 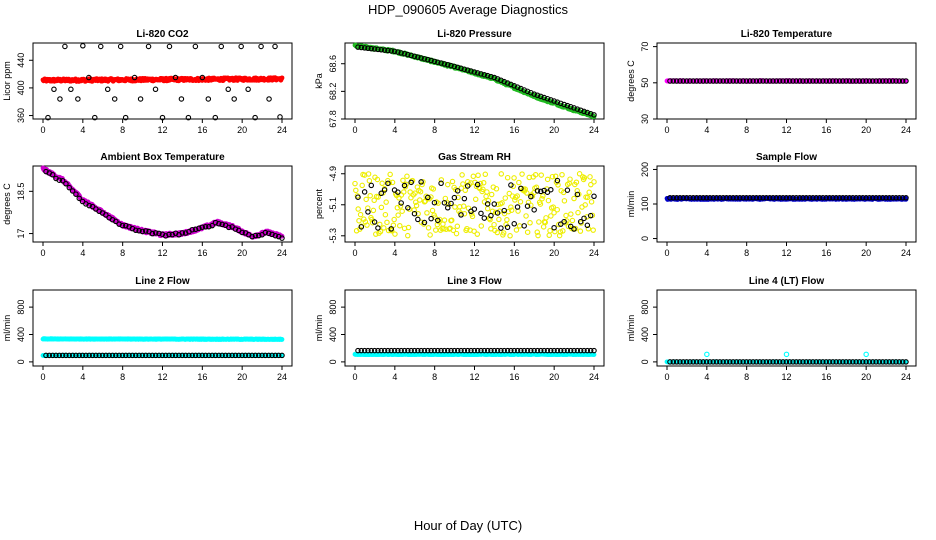 I want to click on y-tick-label: -5.3, so click(x=333, y=236).